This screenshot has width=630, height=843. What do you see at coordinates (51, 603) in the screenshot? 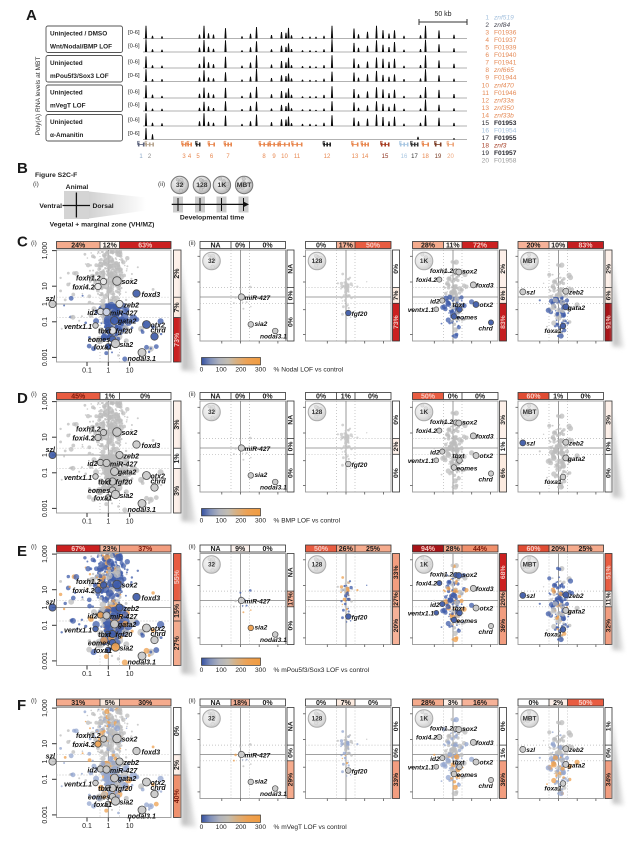
I see `svg-text: szl` at bounding box center [51, 603].